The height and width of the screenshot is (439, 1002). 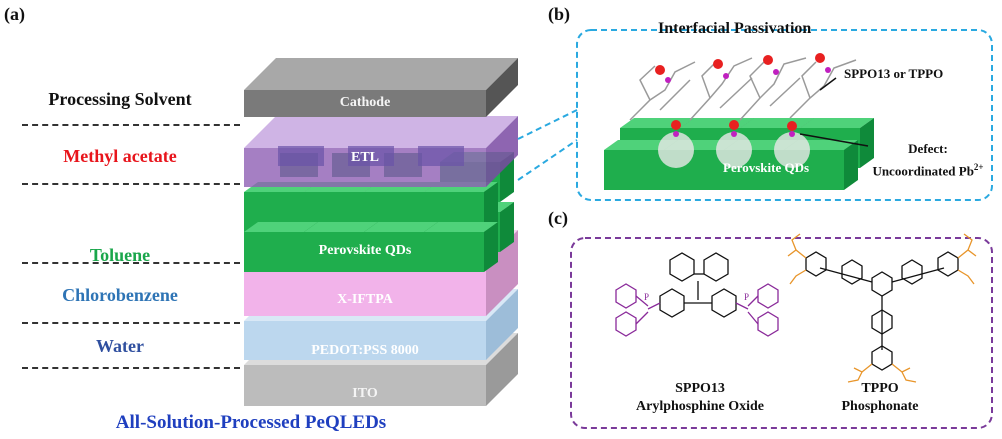 I want to click on sppo13-structure, so click(x=698, y=285).